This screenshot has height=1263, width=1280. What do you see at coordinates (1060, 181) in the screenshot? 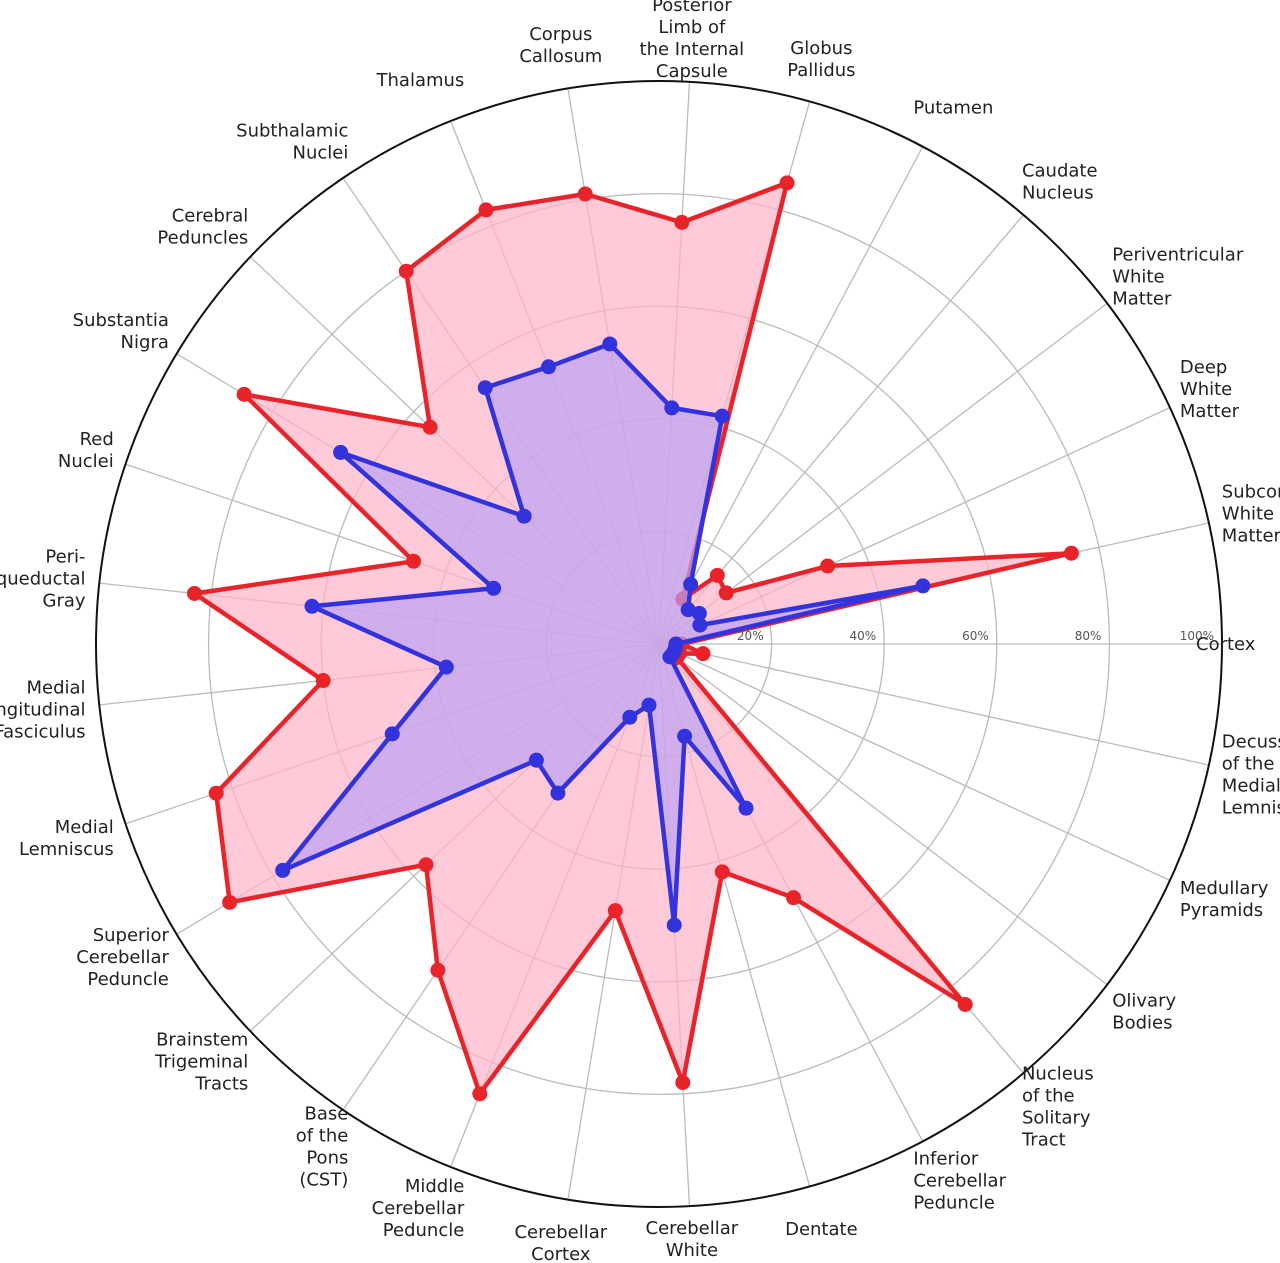
I see `axis-label: Caudate Nucleus` at bounding box center [1060, 181].